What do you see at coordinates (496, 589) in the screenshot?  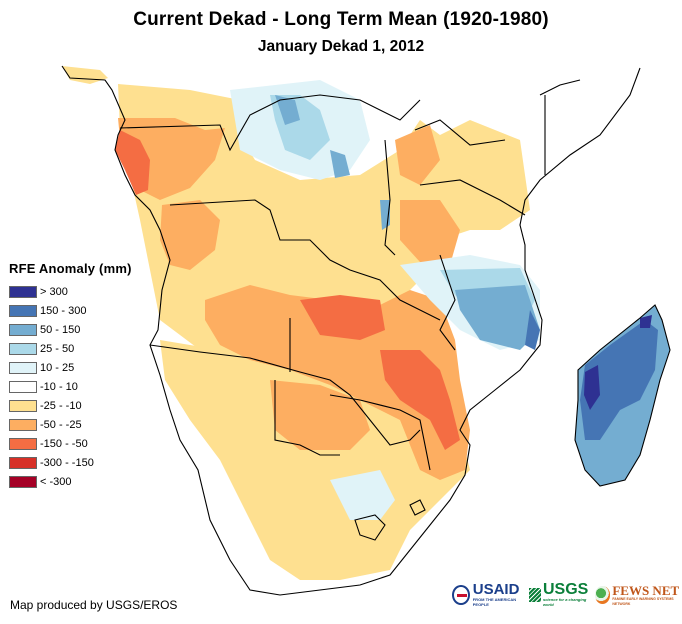 I see `usaid-wordmark: USAID` at bounding box center [496, 589].